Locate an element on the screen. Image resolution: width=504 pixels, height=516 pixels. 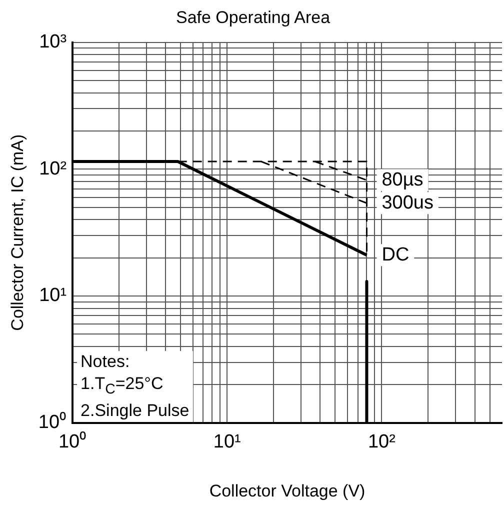
annotation: Notes: 1.T$_{C}$=25°C 2.Single Pulse is located at coordinates (135, 386).